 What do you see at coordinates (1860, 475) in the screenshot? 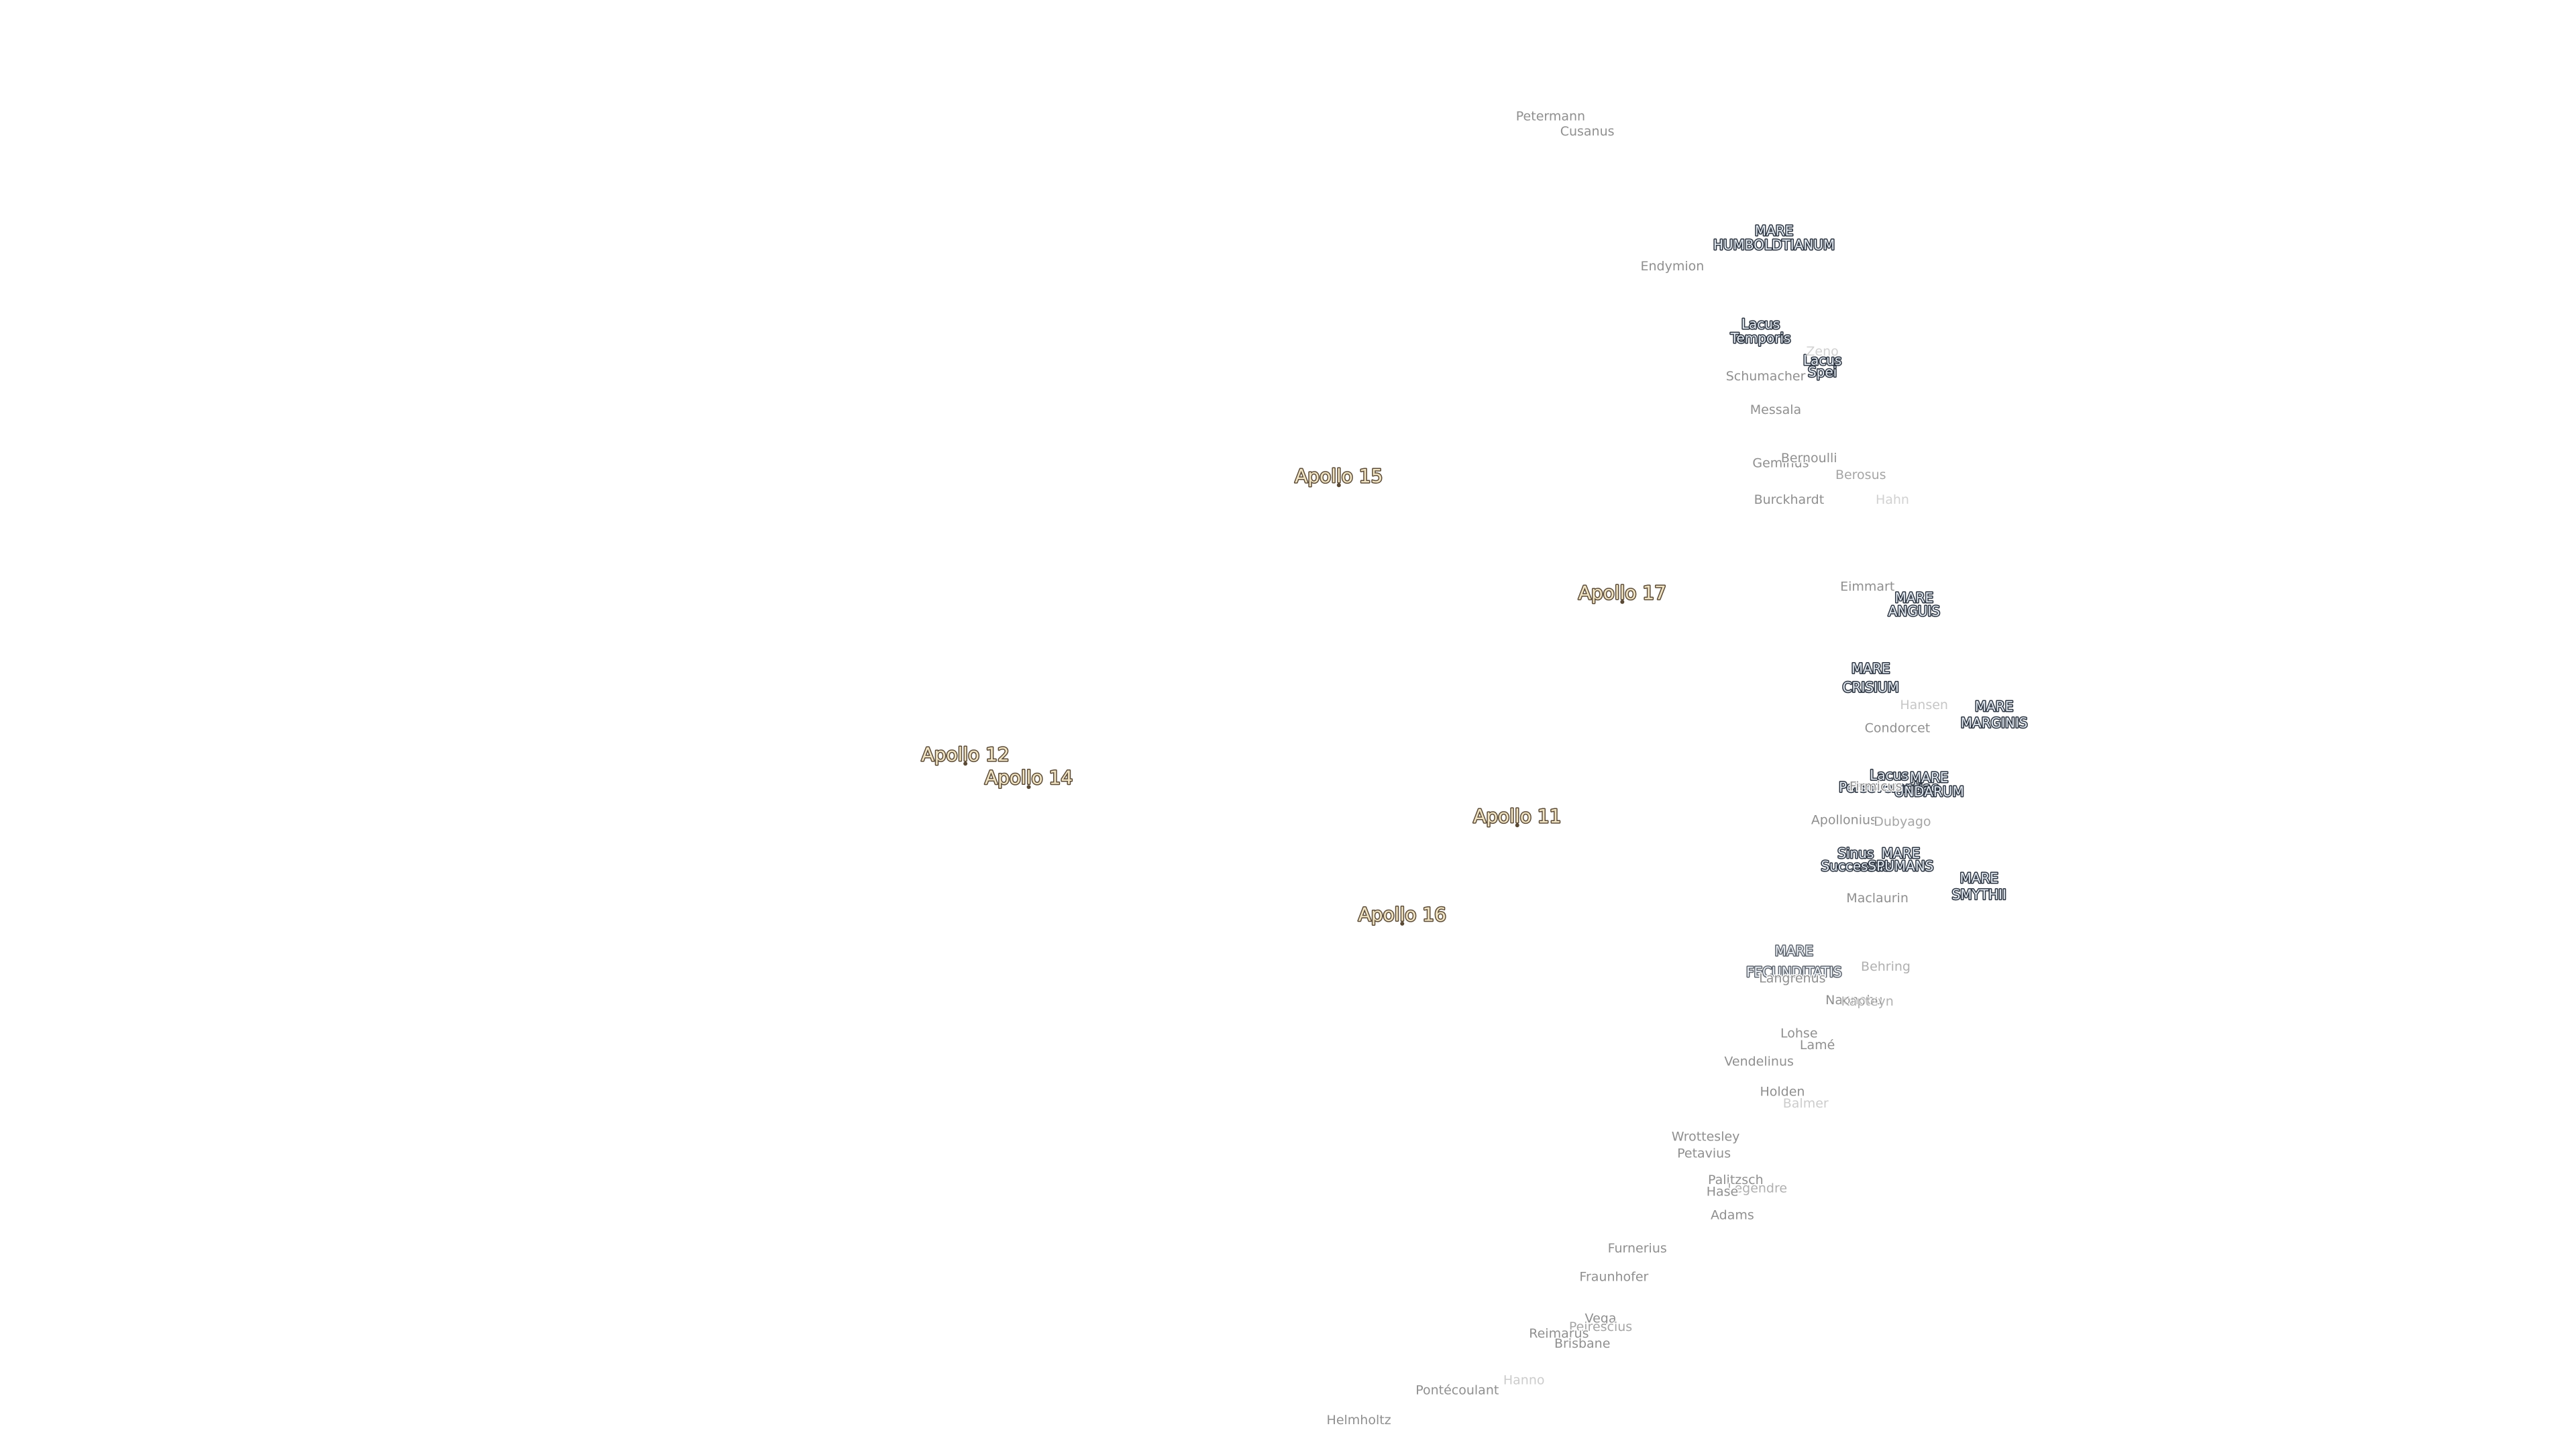
I see `crater-label: Berosus` at bounding box center [1860, 475].